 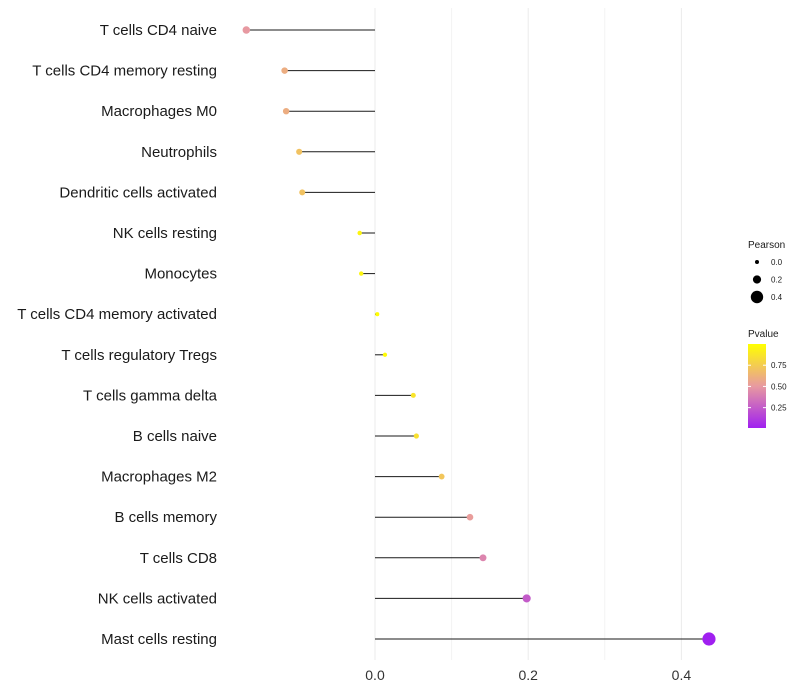 What do you see at coordinates (165, 233) in the screenshot?
I see `category-label: NK cells resting` at bounding box center [165, 233].